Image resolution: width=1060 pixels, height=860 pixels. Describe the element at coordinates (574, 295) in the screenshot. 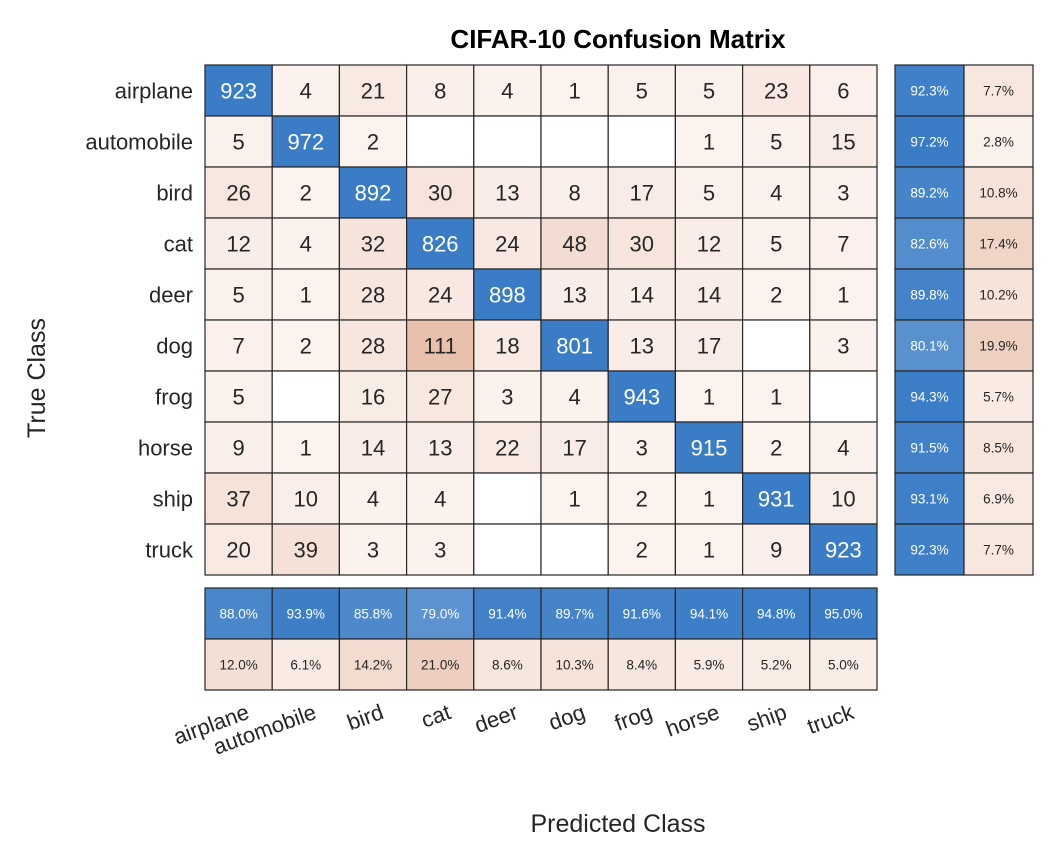

I see `cell-value: 13` at that location.